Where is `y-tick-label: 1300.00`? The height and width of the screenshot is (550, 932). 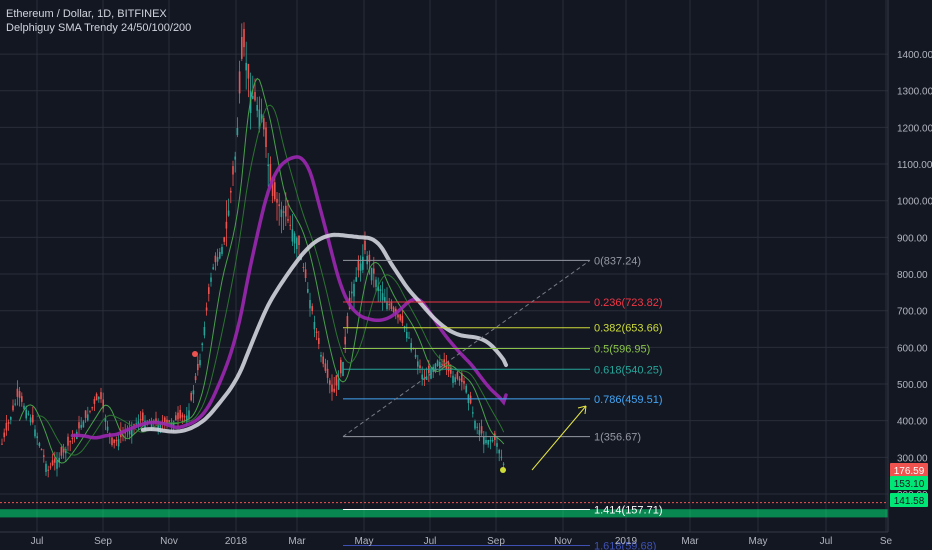
y-tick-label: 1300.00 is located at coordinates (914, 92).